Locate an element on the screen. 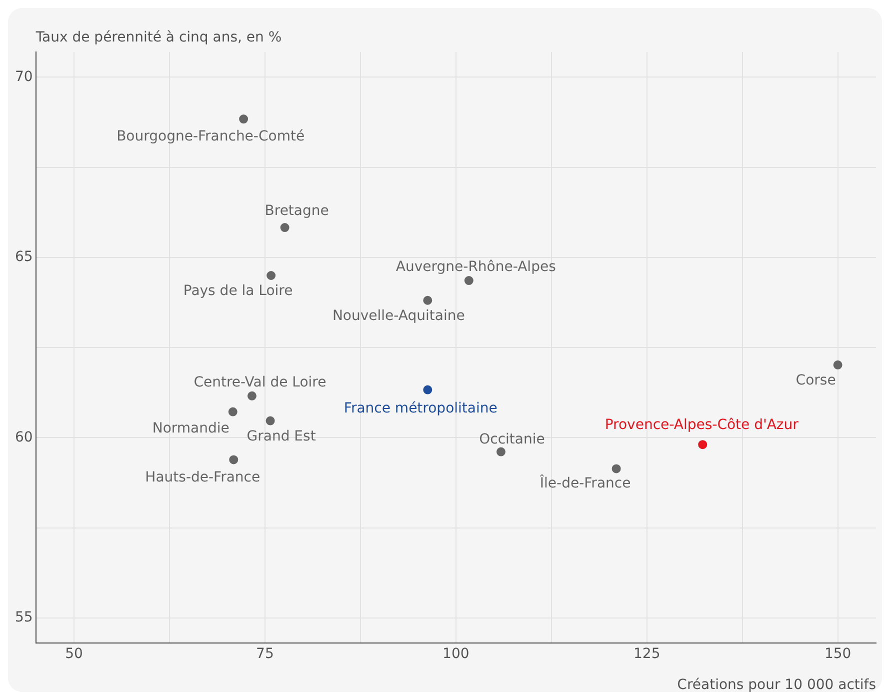  series-label: Auvergne-Rhône-Alpes is located at coordinates (476, 267).